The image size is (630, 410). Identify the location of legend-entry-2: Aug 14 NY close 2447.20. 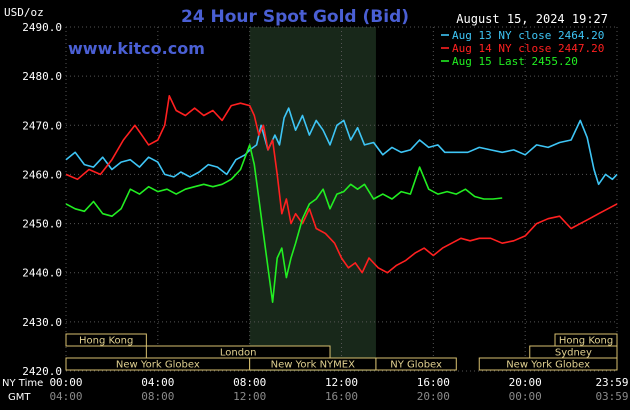
(528, 48).